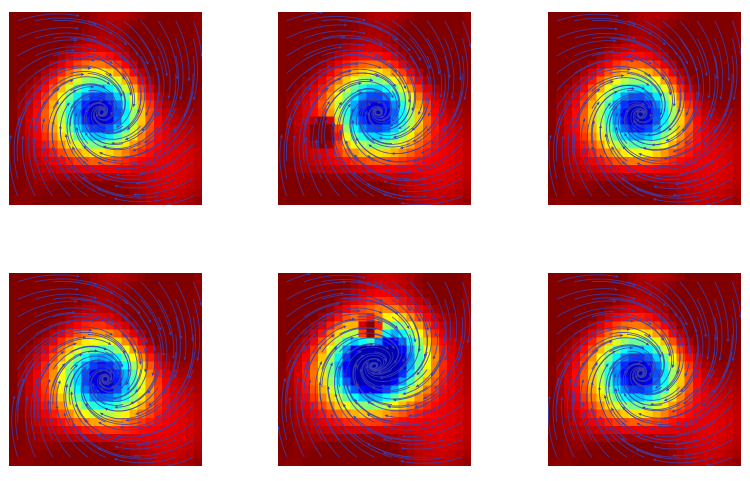 This screenshot has width=750, height=481. I want to click on streamlines-top-right, so click(644, 109).